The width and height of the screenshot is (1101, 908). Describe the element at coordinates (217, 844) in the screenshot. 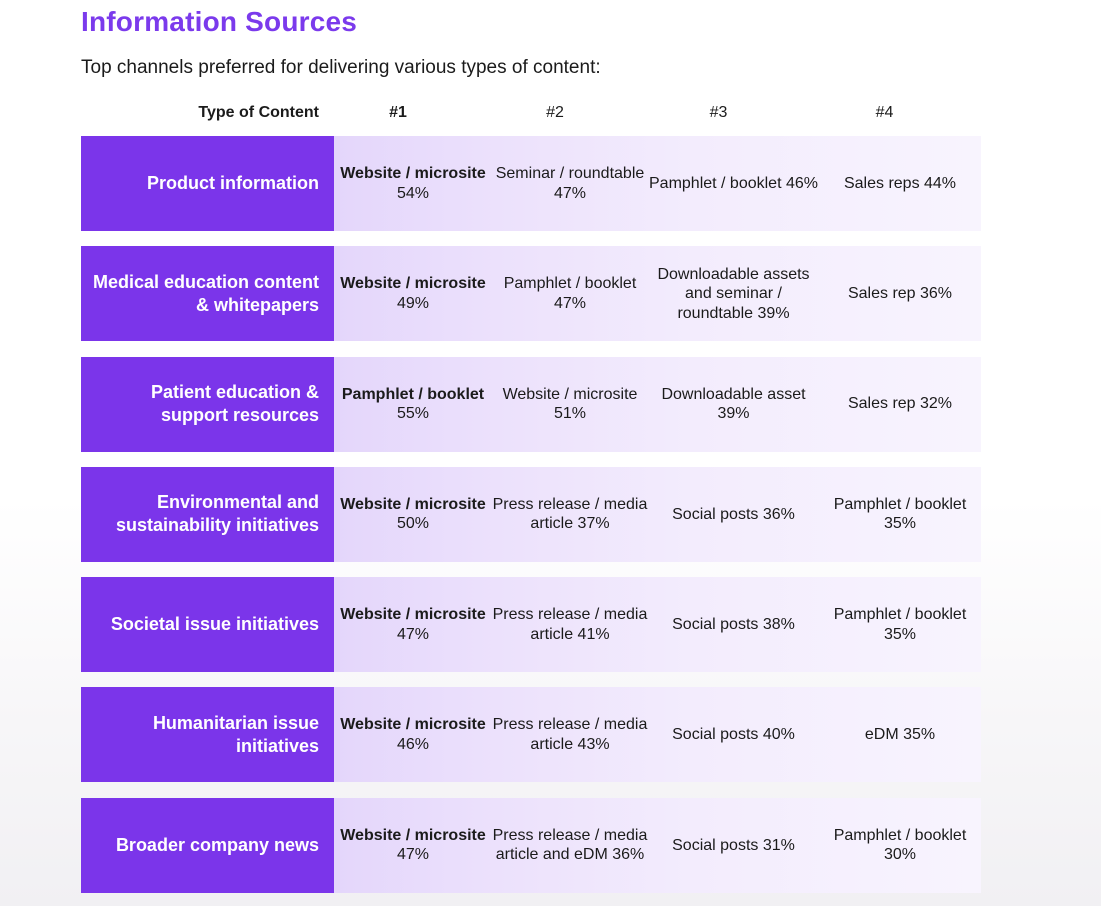

I see `row-label-text: Broader company news` at that location.